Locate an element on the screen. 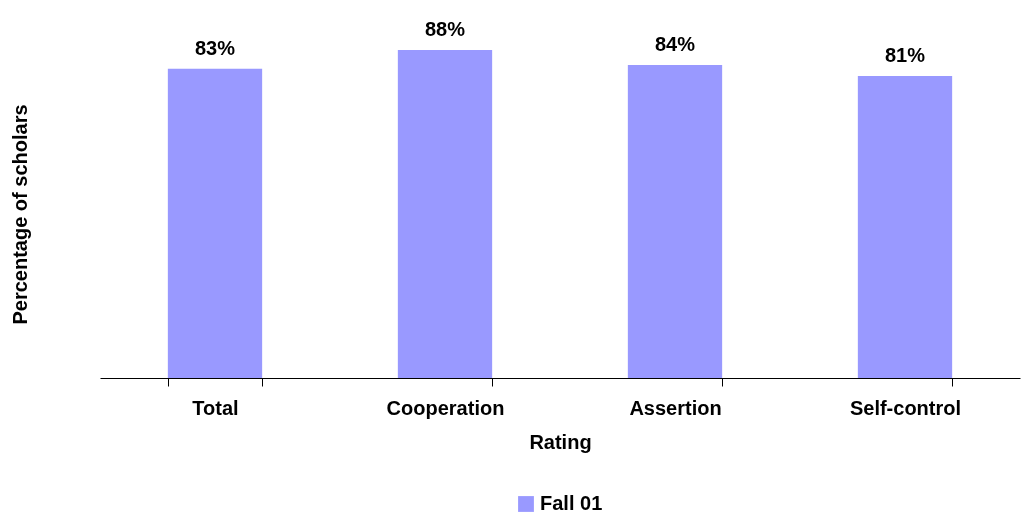 Image resolution: width=1024 pixels, height=518 pixels. x-tick-label: Self-control is located at coordinates (905, 407).